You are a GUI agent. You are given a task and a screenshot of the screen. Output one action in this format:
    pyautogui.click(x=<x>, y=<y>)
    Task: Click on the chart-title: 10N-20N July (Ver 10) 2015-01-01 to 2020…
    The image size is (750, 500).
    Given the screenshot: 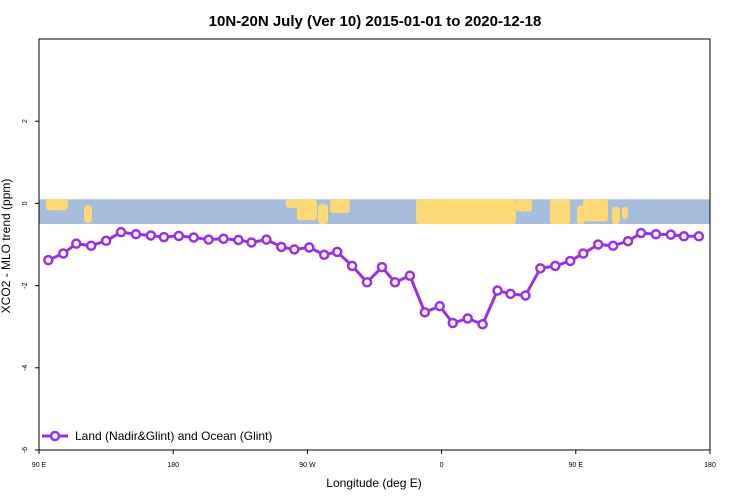 What is the action you would take?
    pyautogui.click(x=375, y=21)
    